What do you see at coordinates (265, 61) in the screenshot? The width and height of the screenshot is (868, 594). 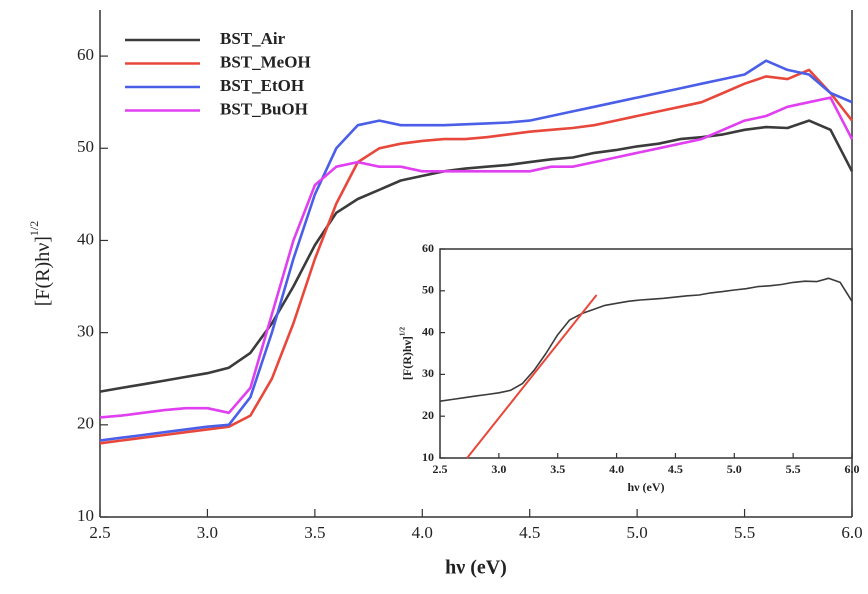 I see `legend-label: BST_MeOH` at bounding box center [265, 61].